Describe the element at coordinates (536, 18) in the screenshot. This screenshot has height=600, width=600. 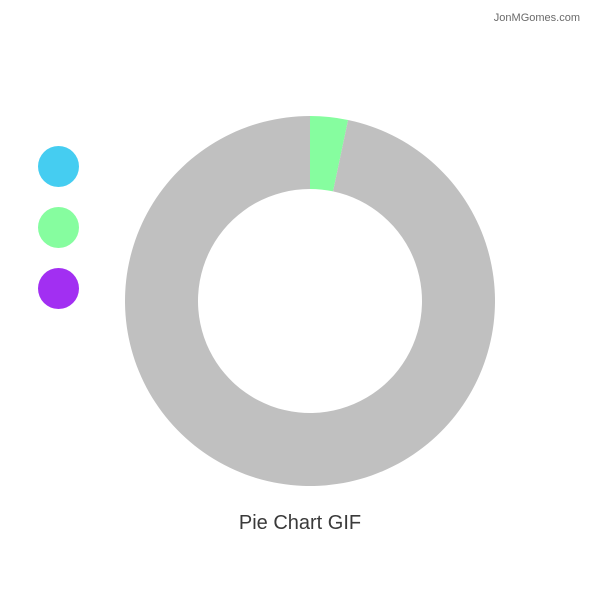
I see `watermark: JonMGomes.com` at that location.